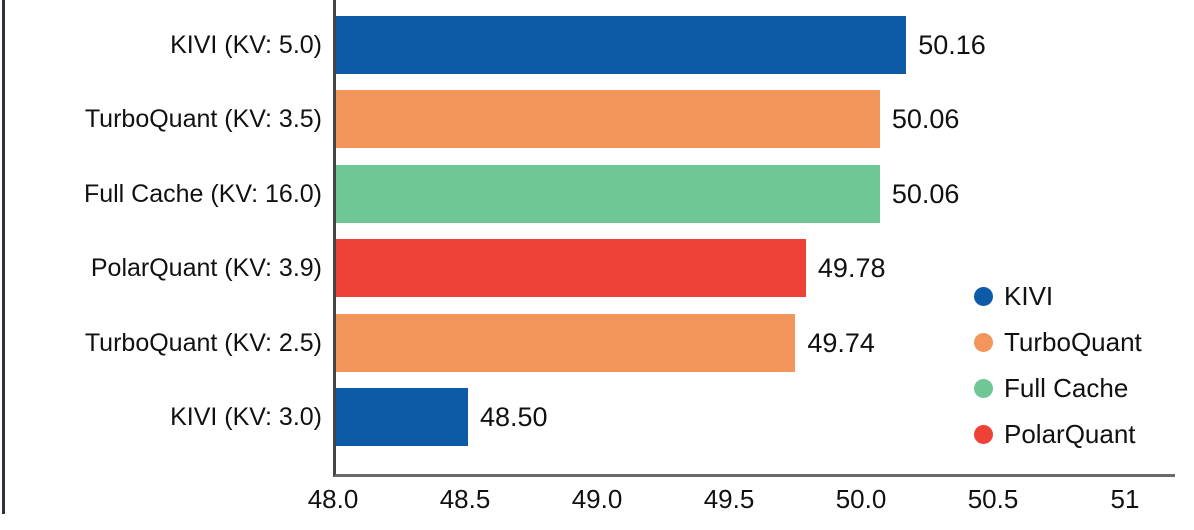 The width and height of the screenshot is (1194, 530). Describe the element at coordinates (861, 499) in the screenshot. I see `x-tick-label: 50.0` at that location.